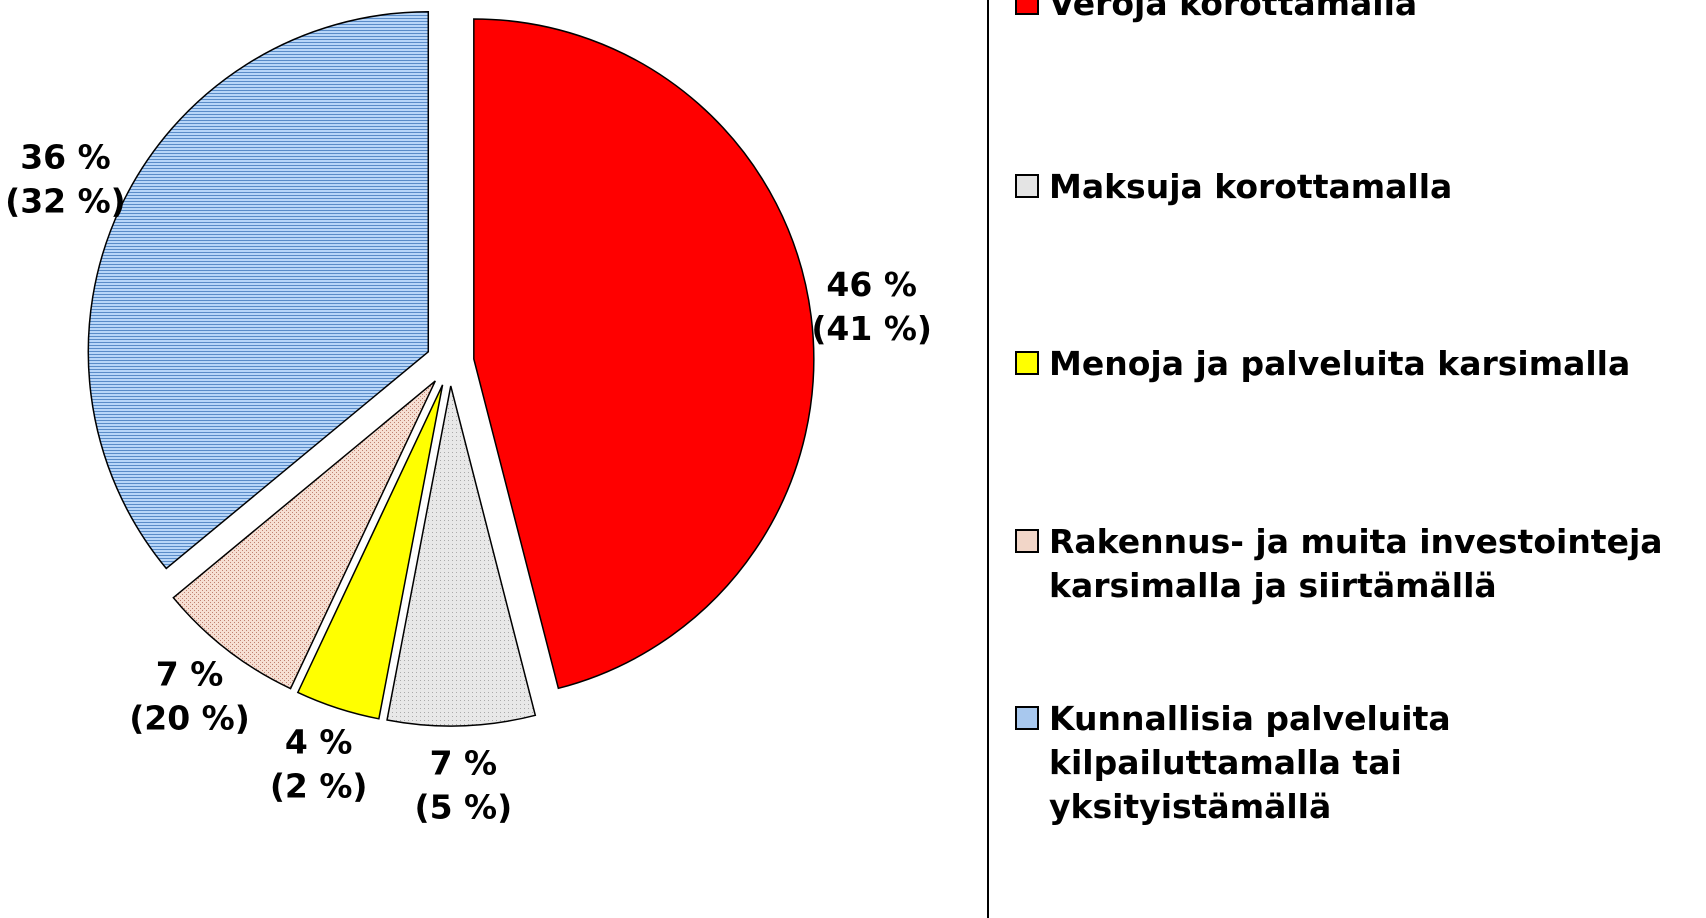  What do you see at coordinates (871, 328) in the screenshot?
I see `comparison-label: (41 %)` at bounding box center [871, 328].